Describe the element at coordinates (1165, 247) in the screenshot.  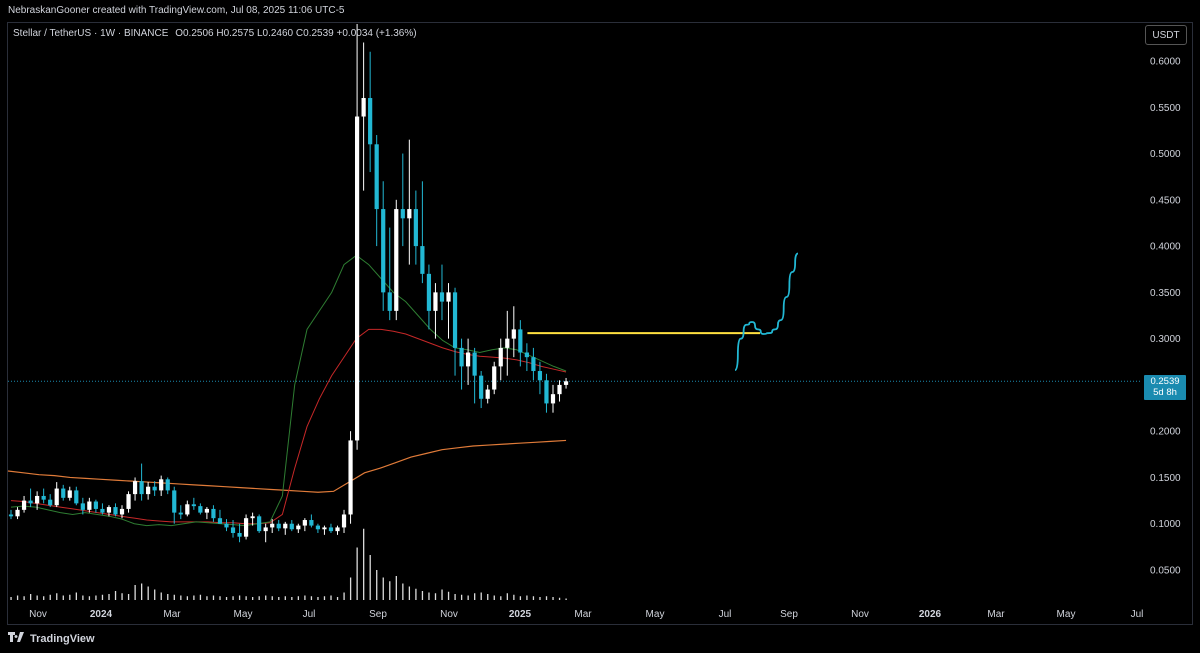
I see `y-tick-label: 0.4000` at that location.